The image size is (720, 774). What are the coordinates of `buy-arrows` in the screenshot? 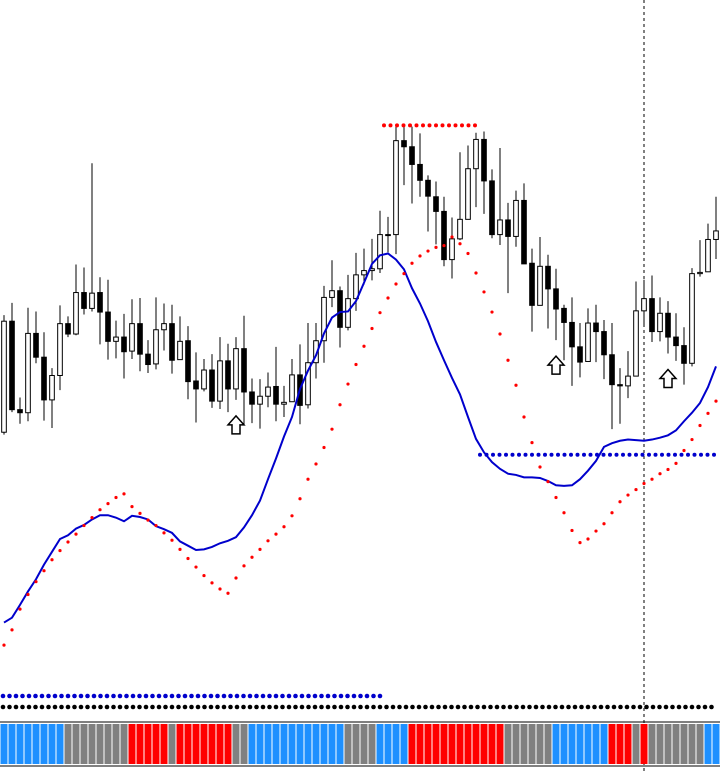 It's located at (452, 394).